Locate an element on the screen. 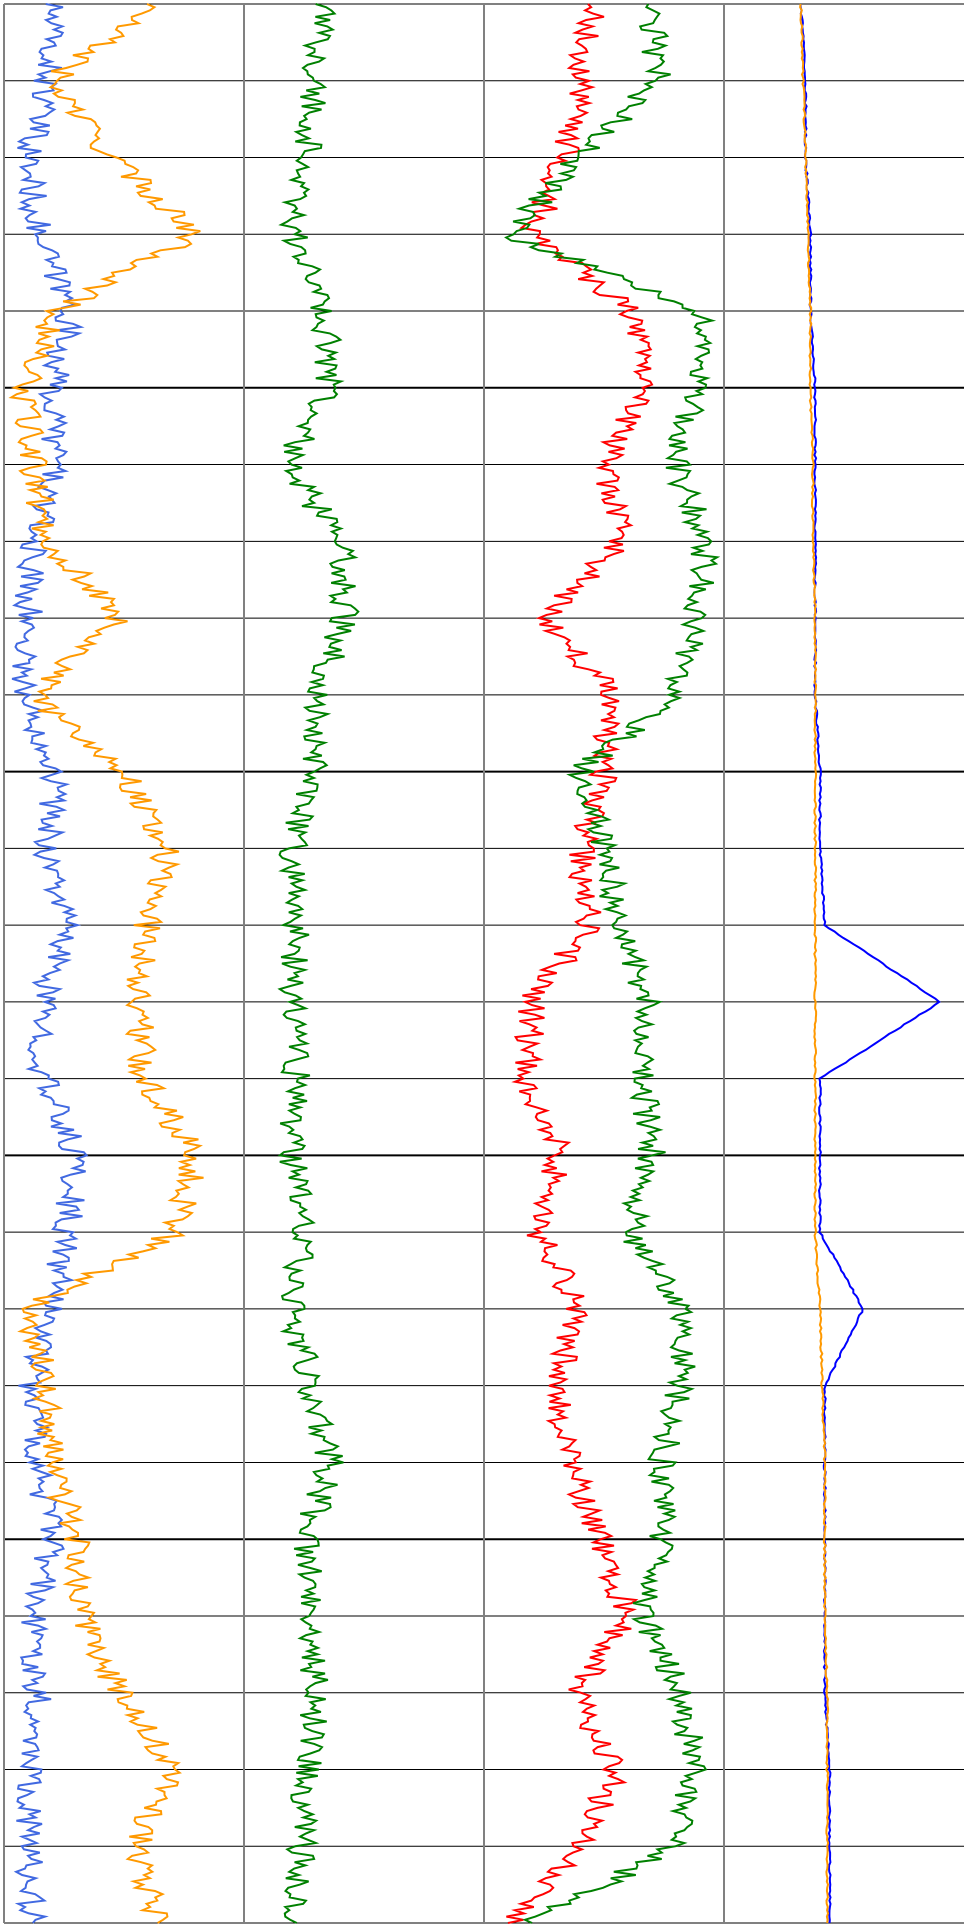  track-4-series-2-line is located at coordinates (814, 963).